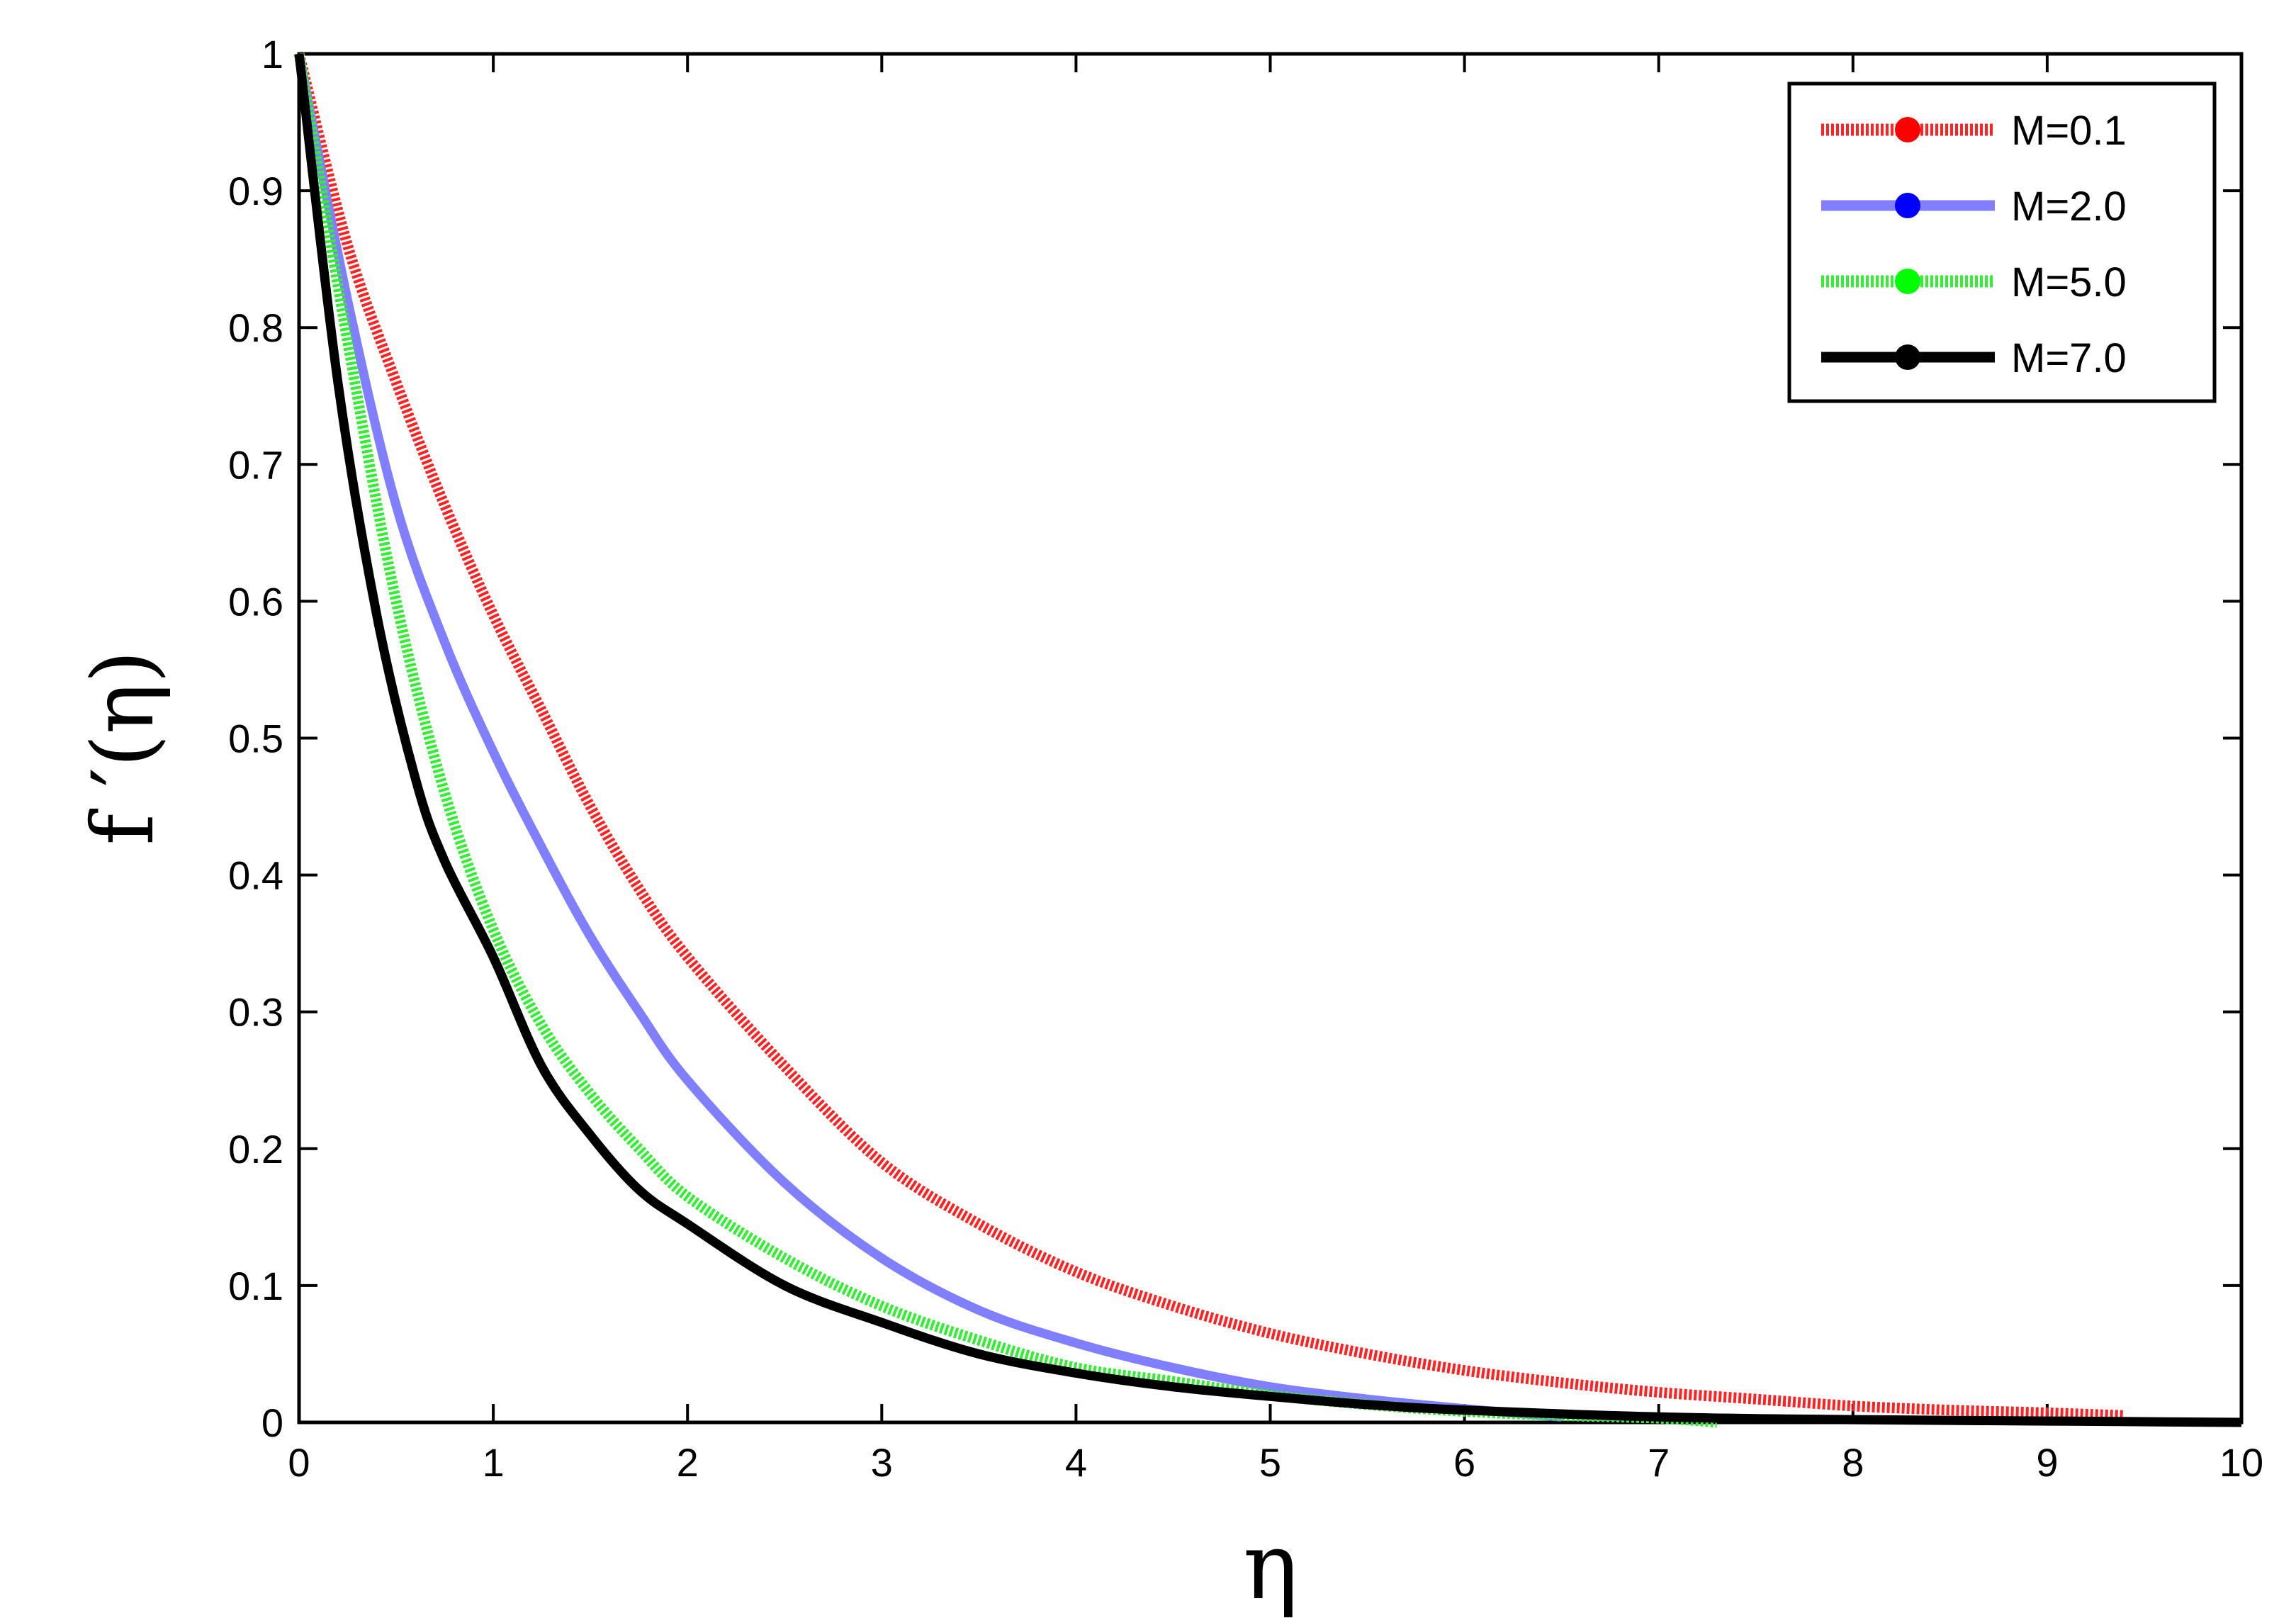 The width and height of the screenshot is (2296, 1618). What do you see at coordinates (688, 1462) in the screenshot?
I see `x-tick-label: 2` at bounding box center [688, 1462].